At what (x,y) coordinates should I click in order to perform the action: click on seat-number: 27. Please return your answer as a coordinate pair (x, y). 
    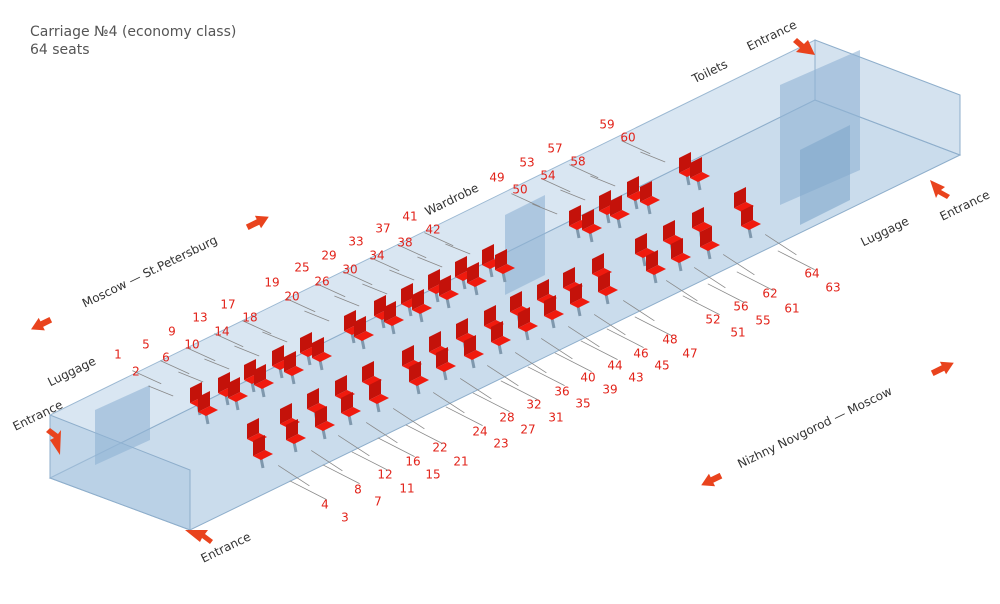
    Looking at the image, I should click on (527, 430).